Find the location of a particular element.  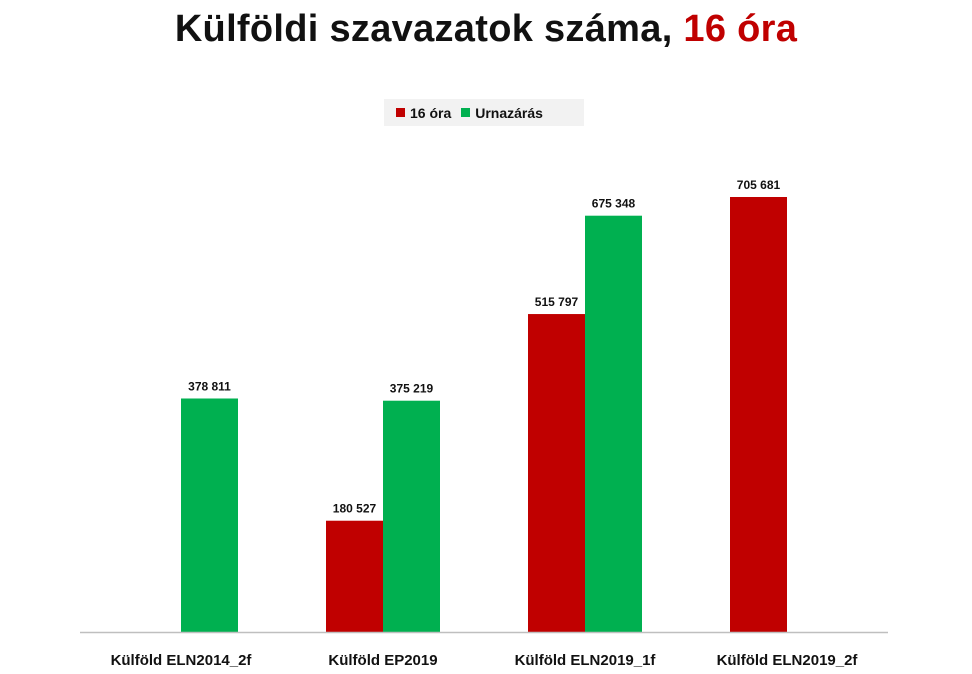

legend-label-16-ora: 16 óra is located at coordinates (431, 112).